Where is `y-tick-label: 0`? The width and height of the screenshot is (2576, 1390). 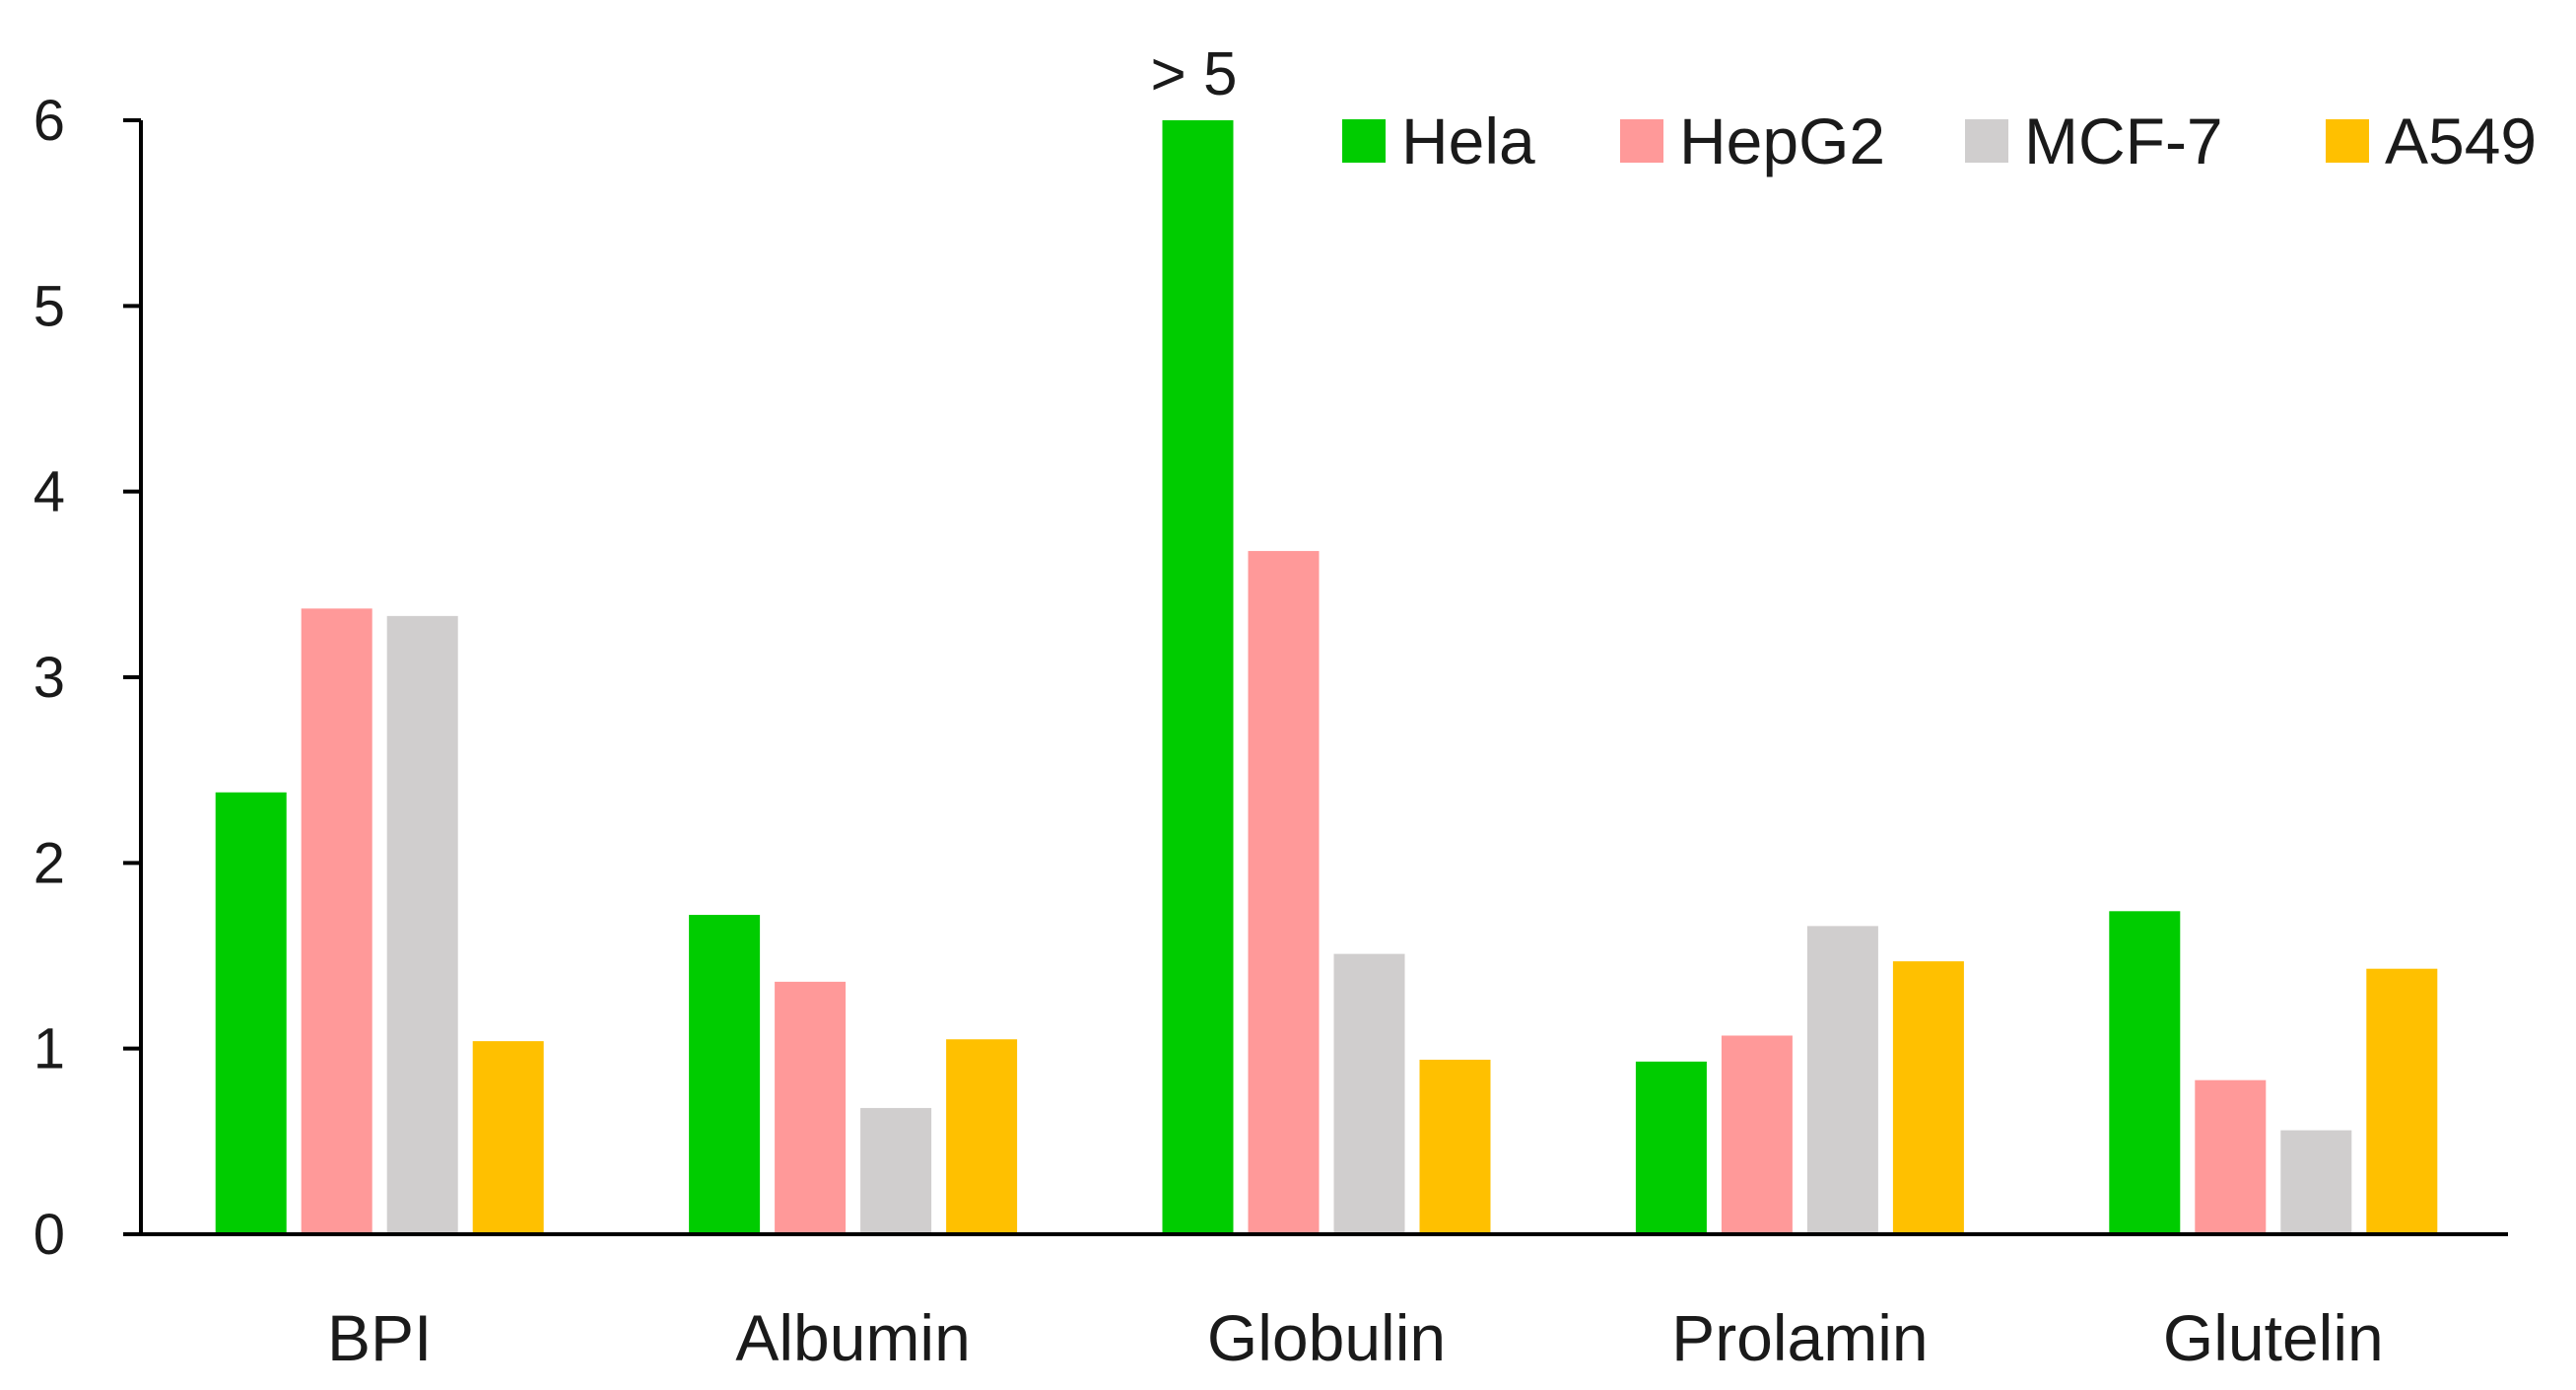
y-tick-label: 0 is located at coordinates (50, 1235).